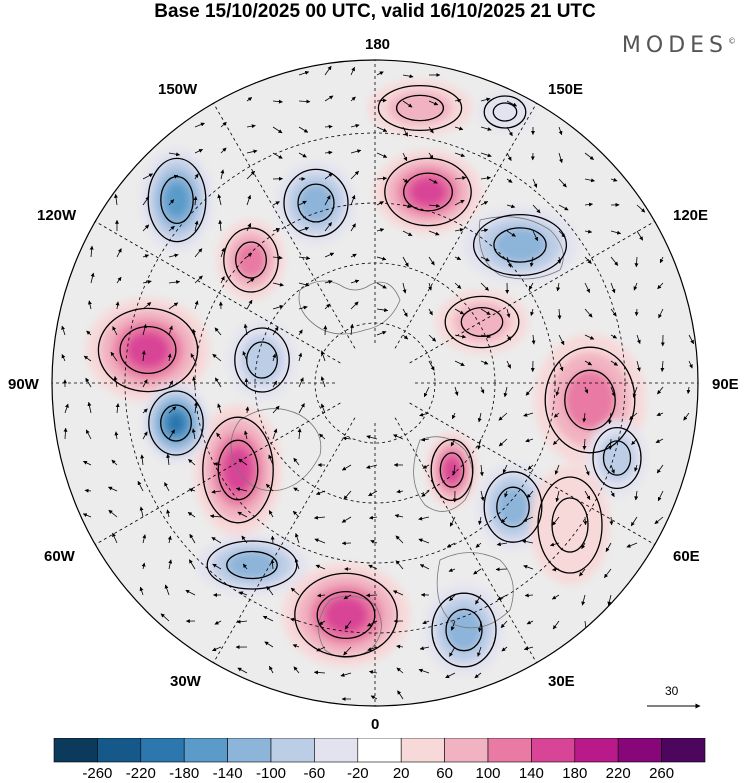  Describe the element at coordinates (662, 773) in the screenshot. I see `colorbar-tick-label: 260` at that location.